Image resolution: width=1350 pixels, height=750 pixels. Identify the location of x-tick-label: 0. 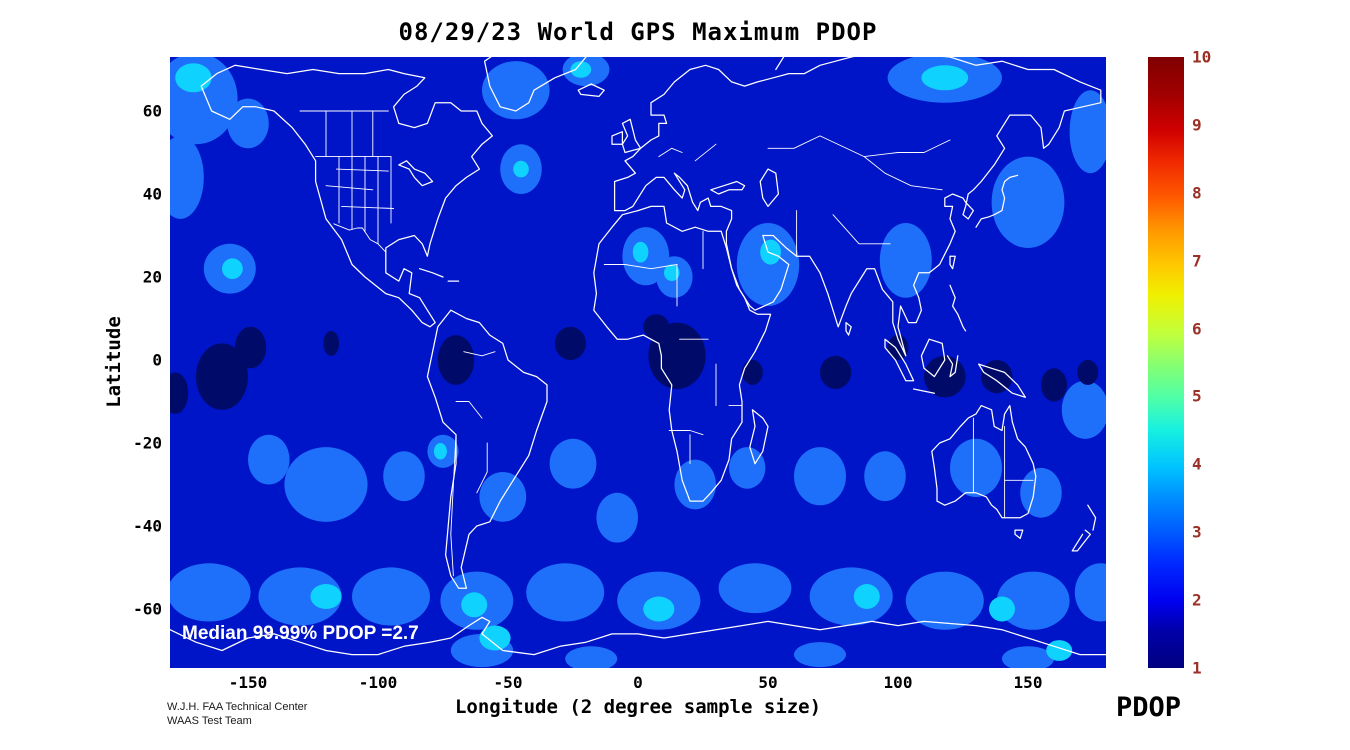
(638, 682).